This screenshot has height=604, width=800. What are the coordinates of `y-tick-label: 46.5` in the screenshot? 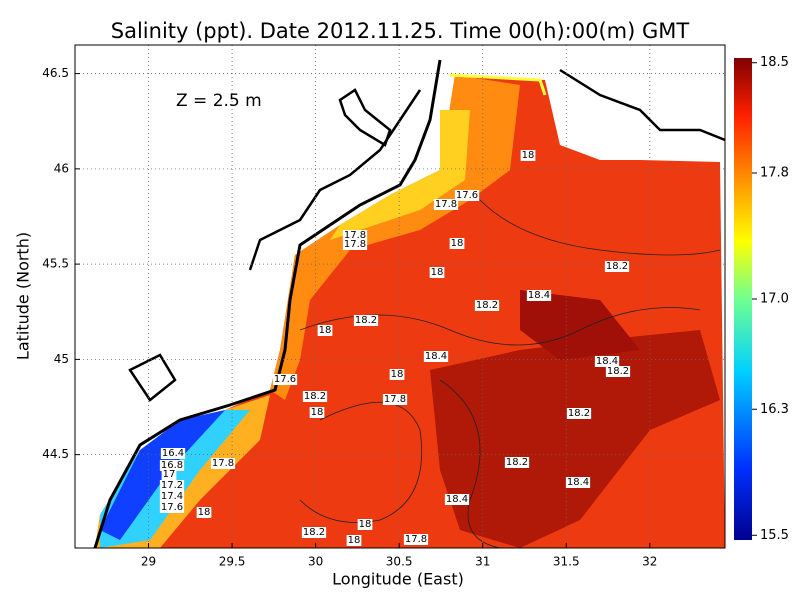 It's located at (55, 73).